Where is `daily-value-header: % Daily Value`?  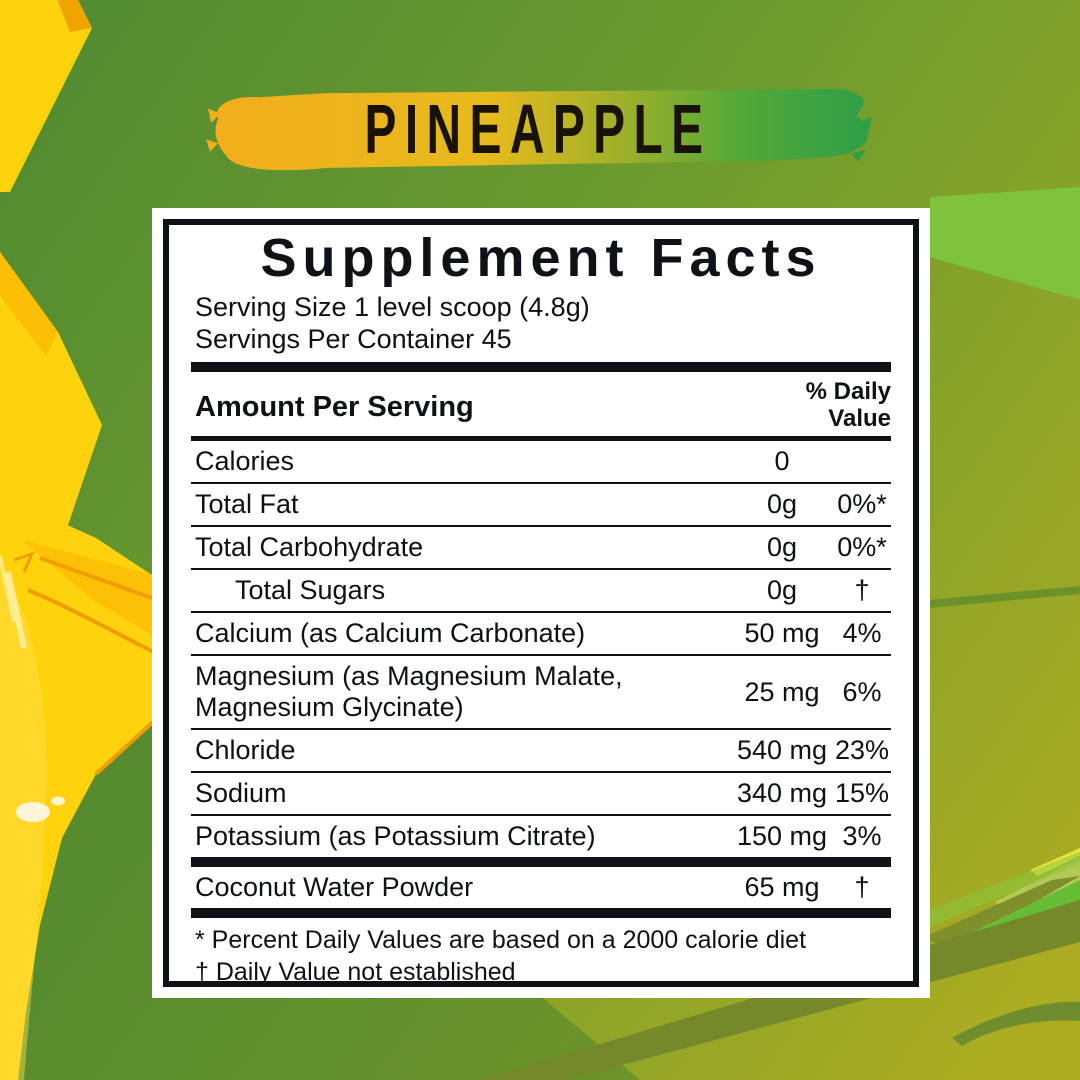 daily-value-header: % Daily Value is located at coordinates (848, 405).